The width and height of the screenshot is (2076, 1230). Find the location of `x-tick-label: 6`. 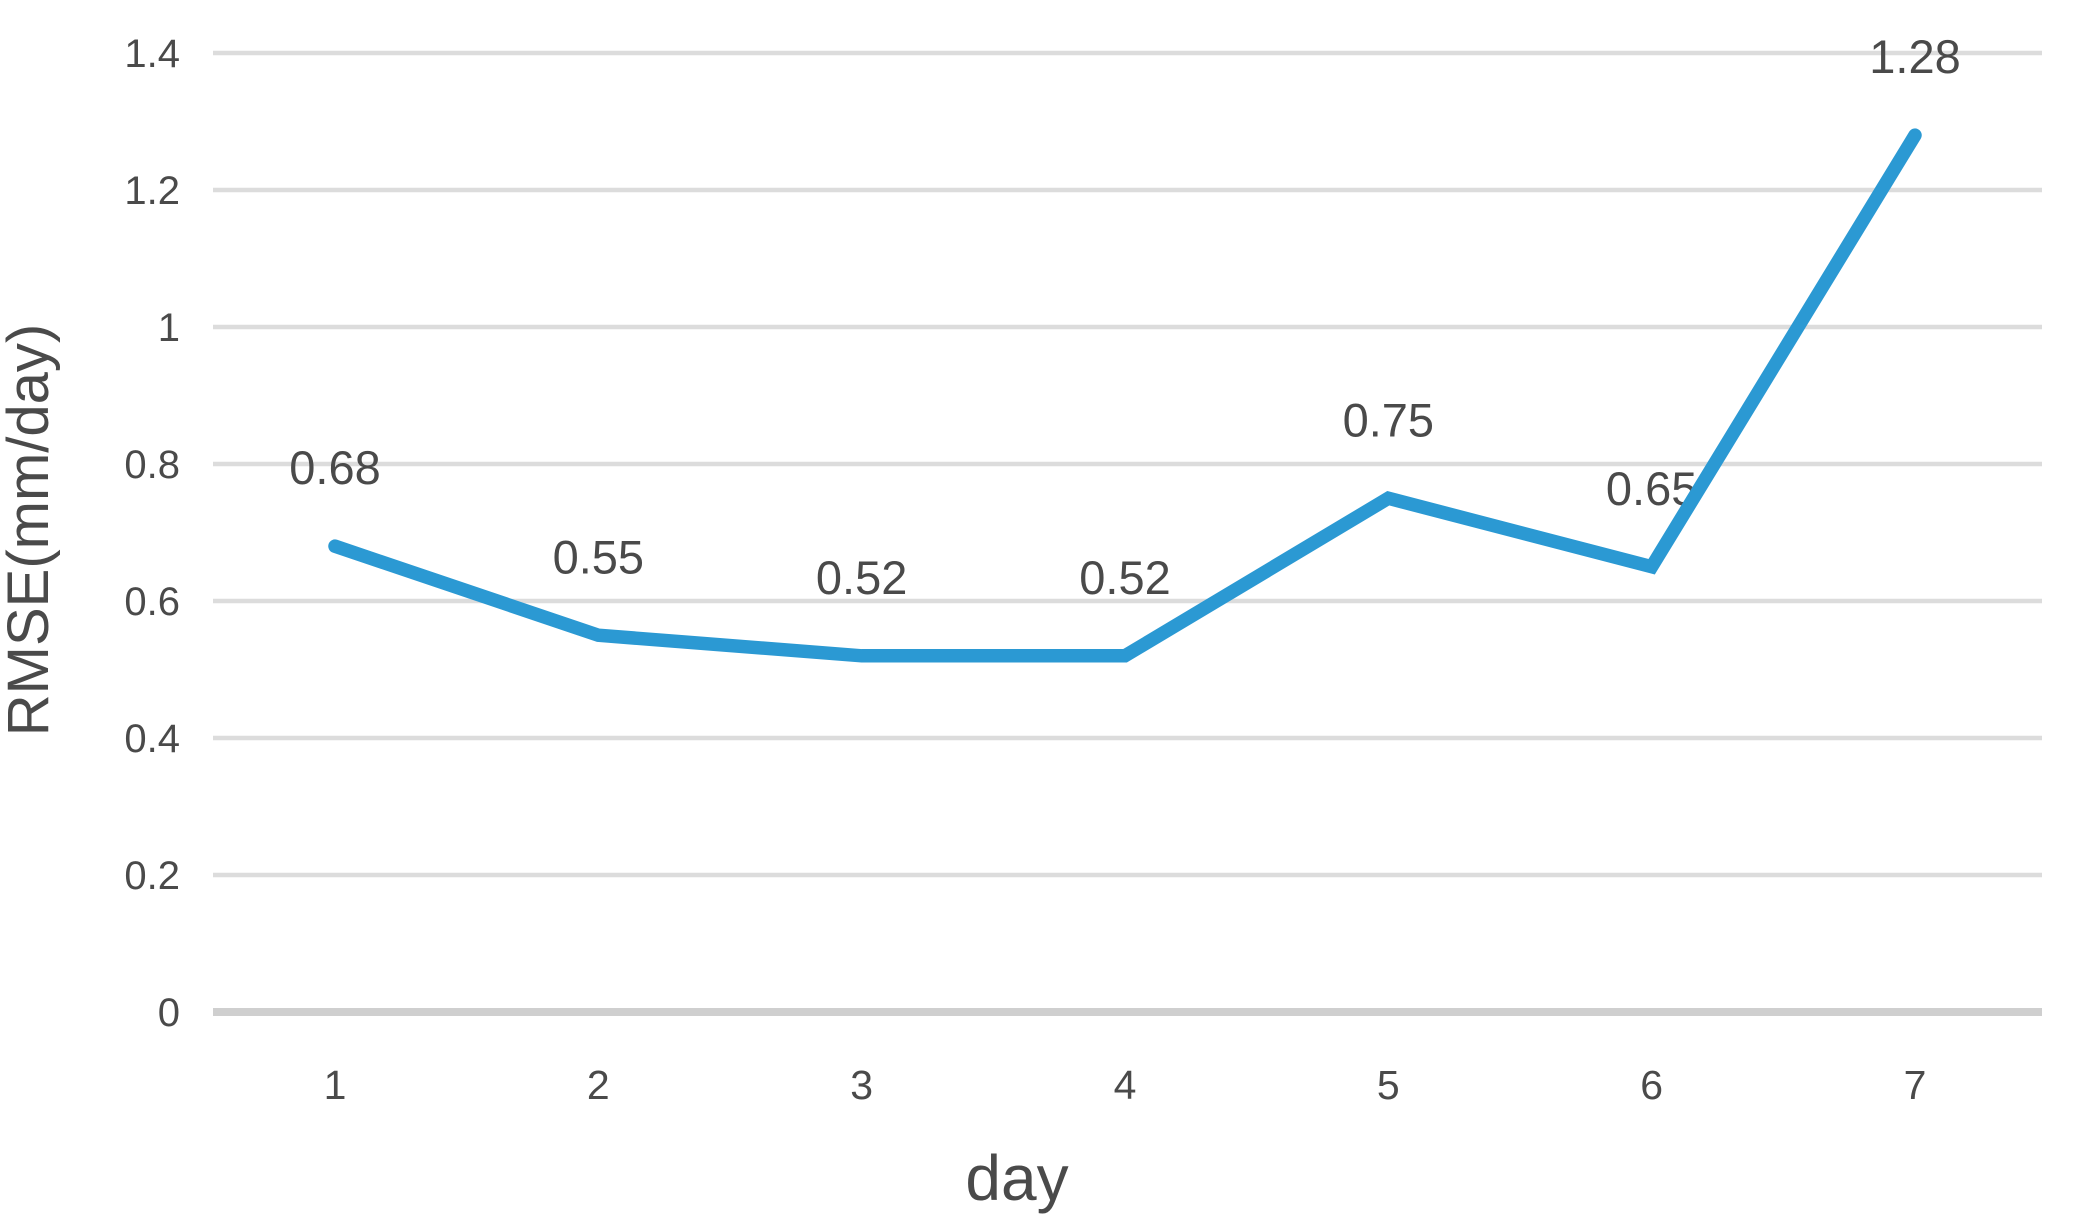

x-tick-label: 6 is located at coordinates (1651, 1085).